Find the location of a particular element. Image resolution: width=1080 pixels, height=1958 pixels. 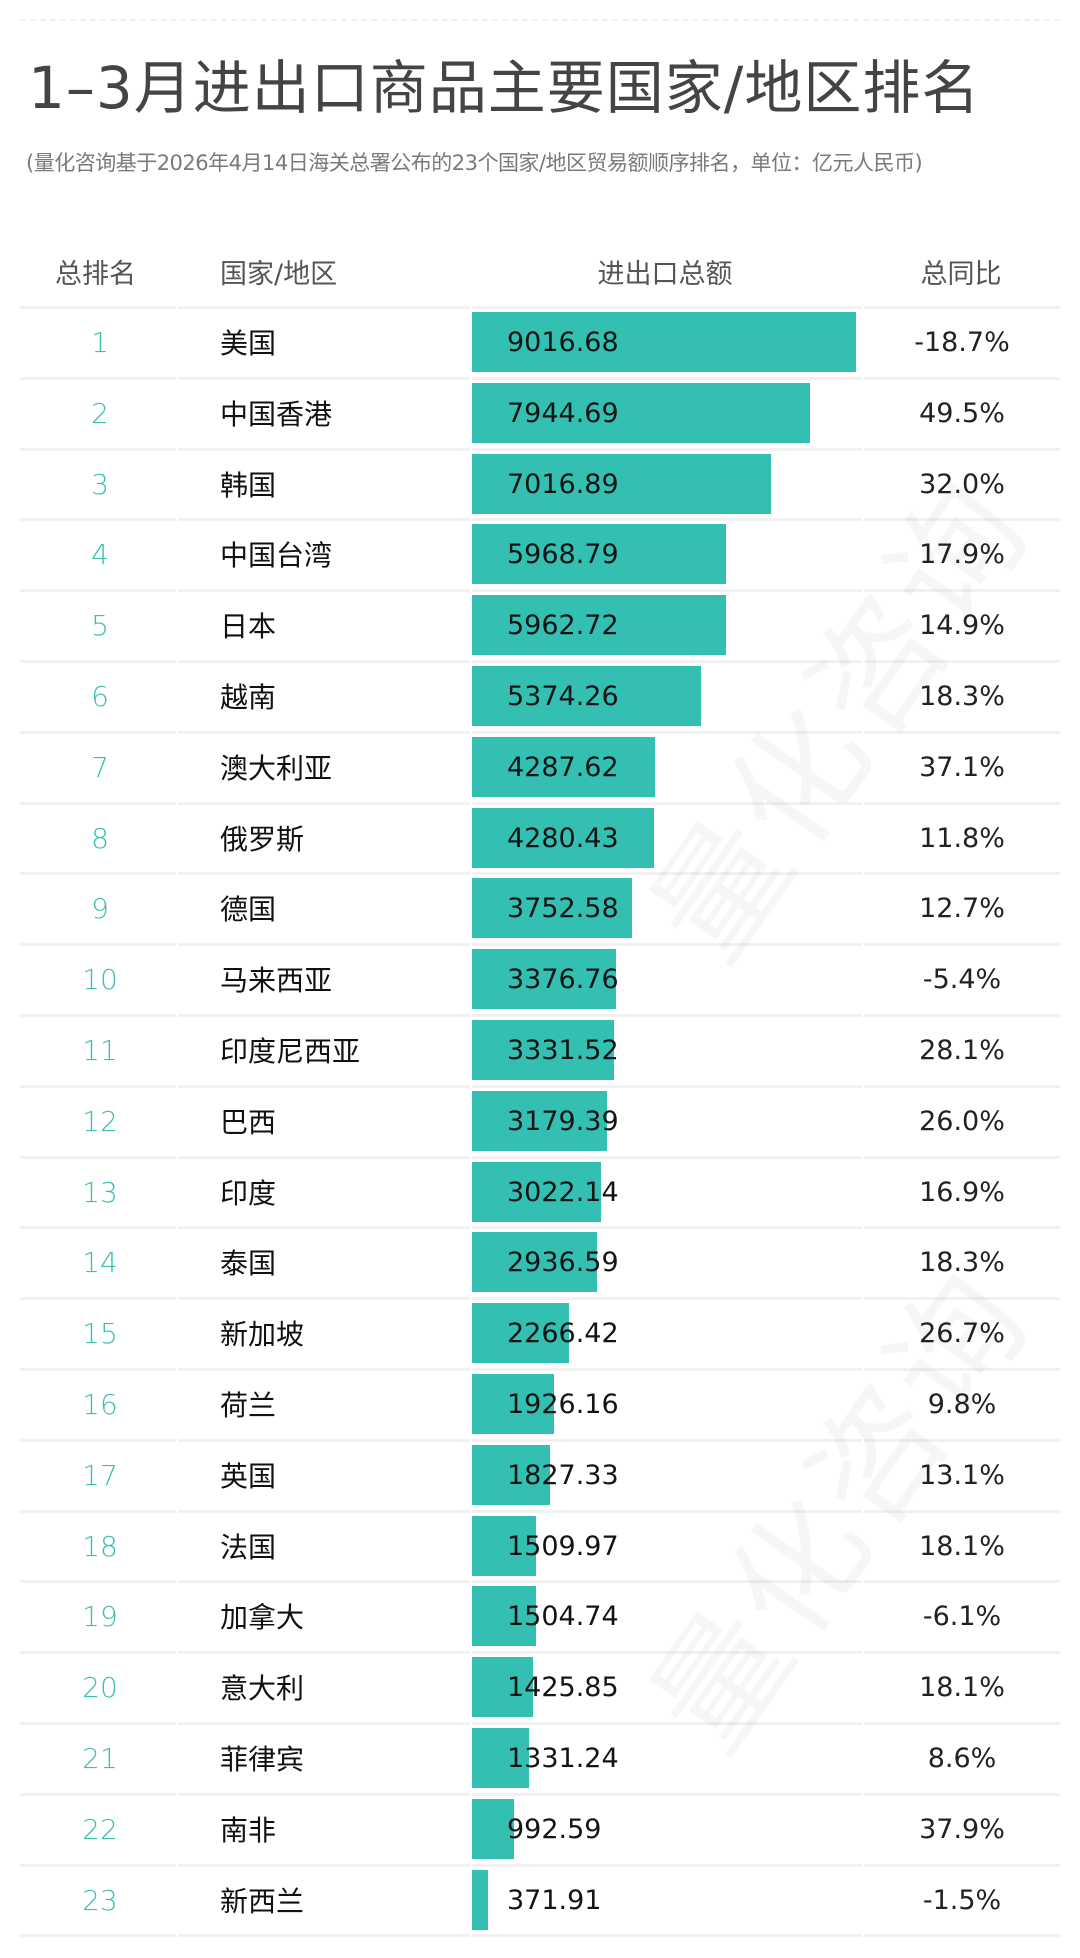

country-cell: 巴西 is located at coordinates (248, 1122).